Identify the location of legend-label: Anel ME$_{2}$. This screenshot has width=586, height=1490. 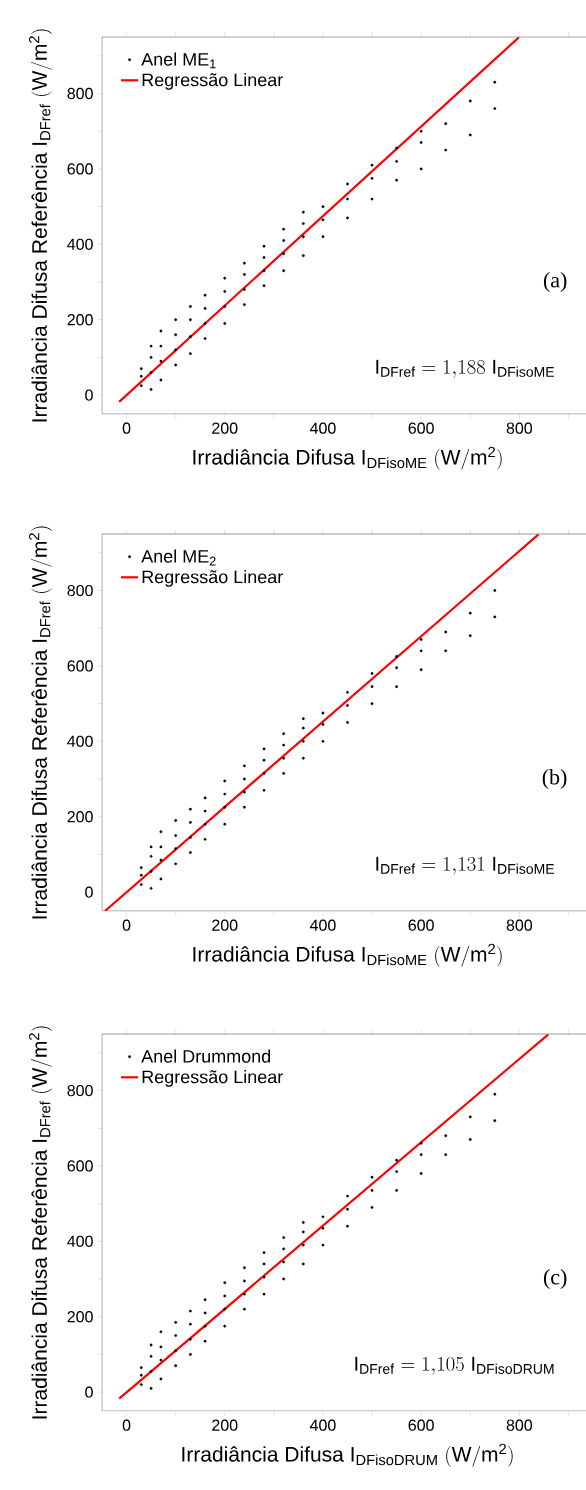
(178, 557).